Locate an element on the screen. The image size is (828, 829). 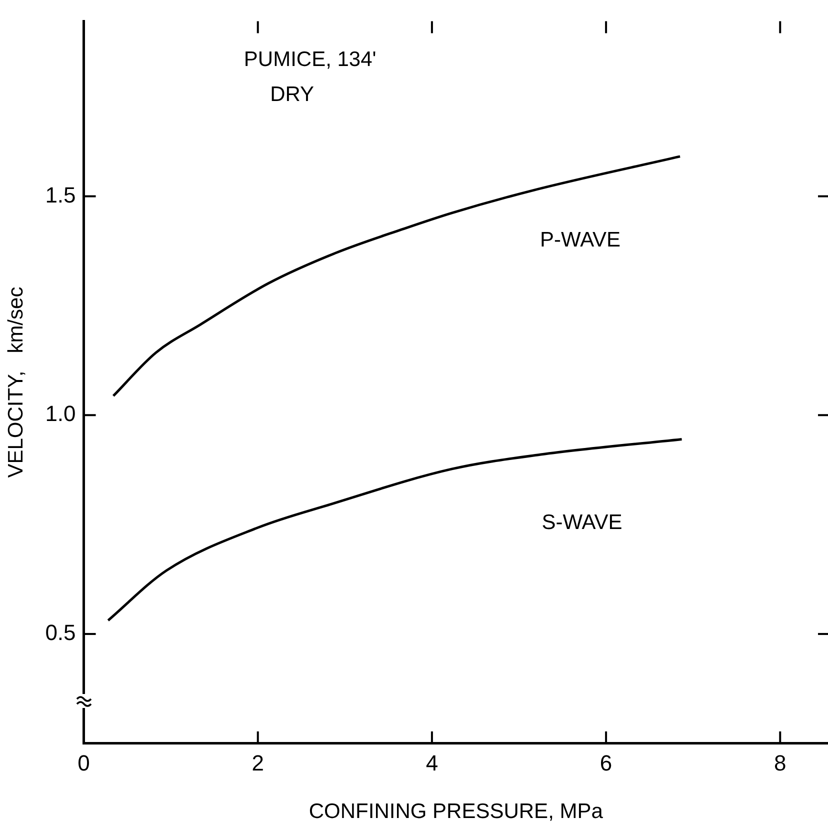
y-tick-label: 0.5 is located at coordinates (60, 633).